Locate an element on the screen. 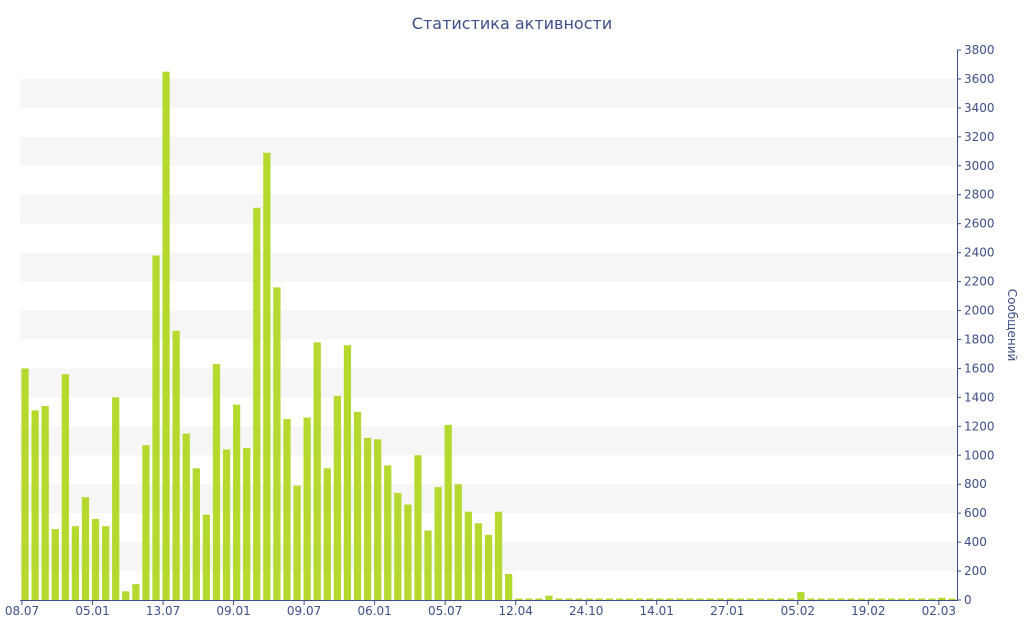 The height and width of the screenshot is (640, 1024). y-tick-label: 2600 is located at coordinates (979, 224).